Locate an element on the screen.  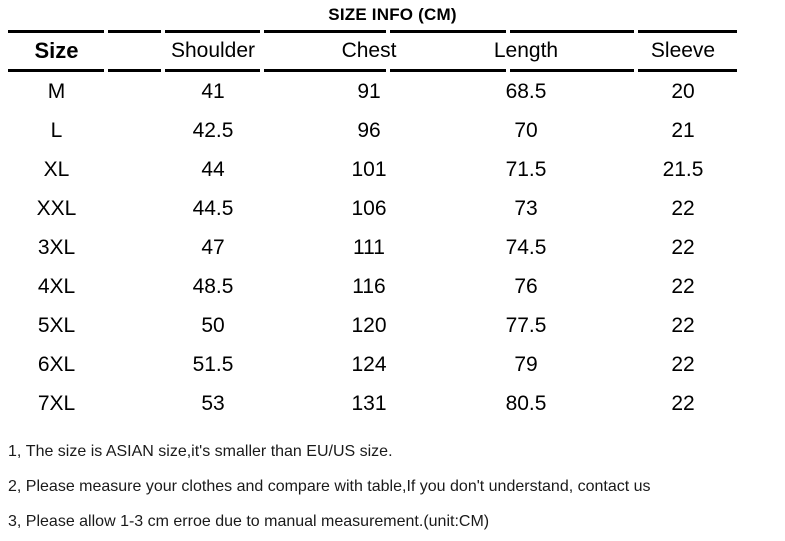
header-cell-sleeve: Sleeve is located at coordinates (683, 50).